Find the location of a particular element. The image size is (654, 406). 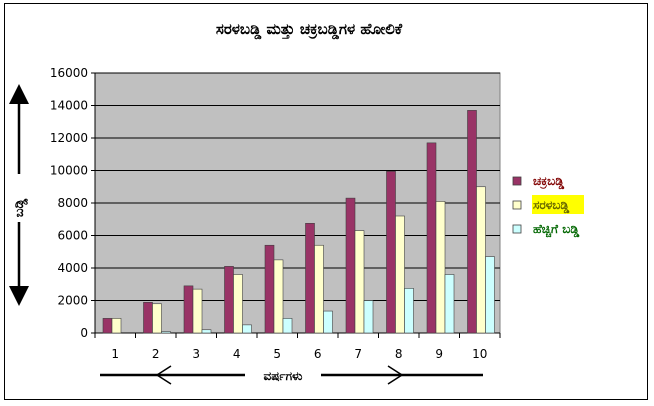

y-tick-label: 10000 is located at coordinates (69, 171).